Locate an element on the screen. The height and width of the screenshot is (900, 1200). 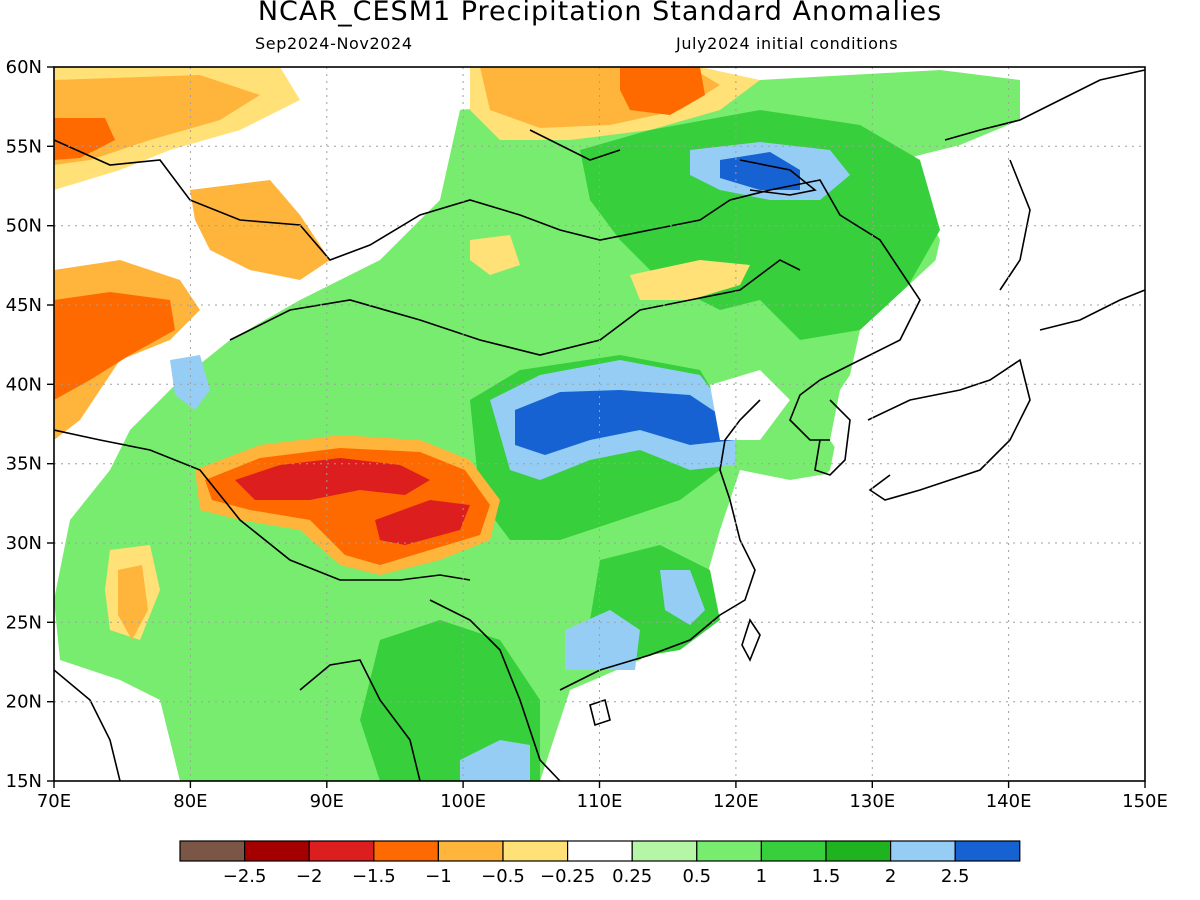
x-tick-label: 140E is located at coordinates (1009, 801).